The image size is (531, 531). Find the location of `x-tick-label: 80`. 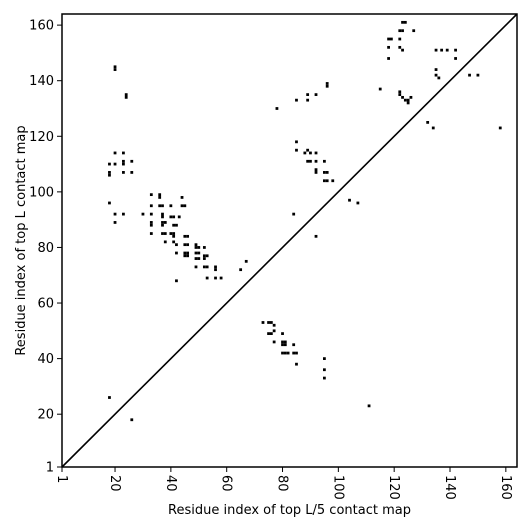

x-tick-label: 80 is located at coordinates (282, 483).